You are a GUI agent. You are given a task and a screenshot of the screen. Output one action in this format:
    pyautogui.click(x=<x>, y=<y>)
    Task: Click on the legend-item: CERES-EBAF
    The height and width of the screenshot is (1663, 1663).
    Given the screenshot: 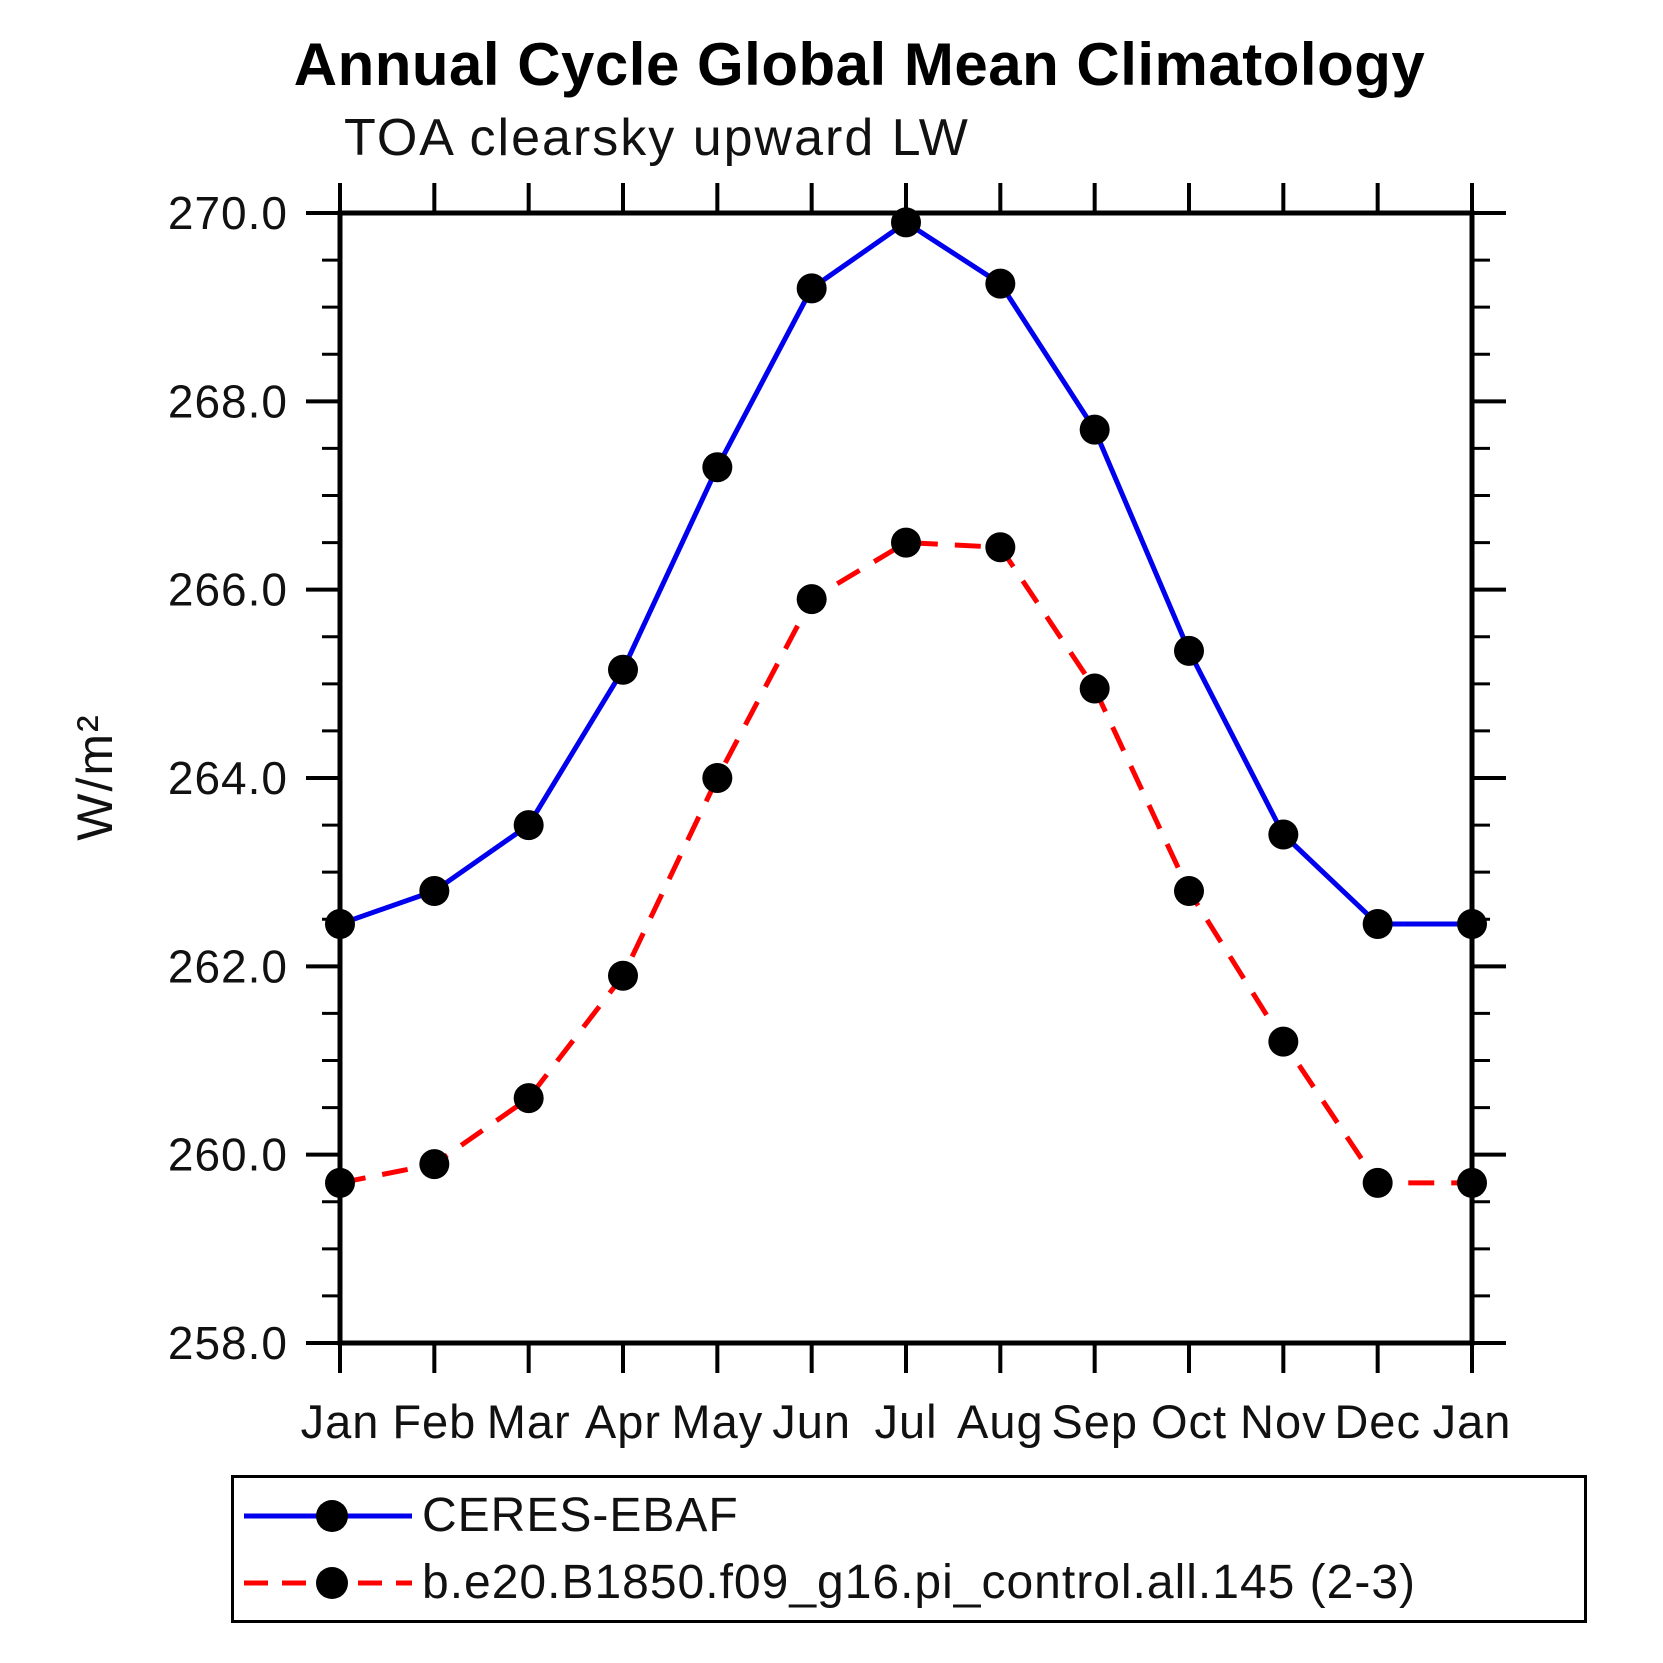 What is the action you would take?
    pyautogui.click(x=912, y=1515)
    